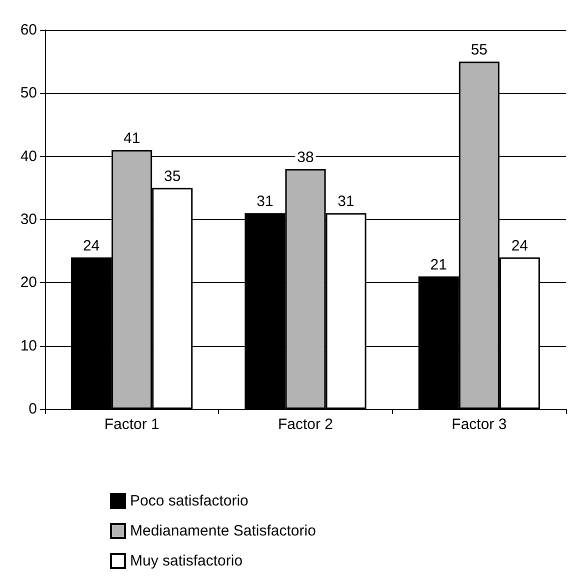 Image resolution: width=586 pixels, height=584 pixels. Describe the element at coordinates (305, 157) in the screenshot. I see `data-label: 38` at that location.